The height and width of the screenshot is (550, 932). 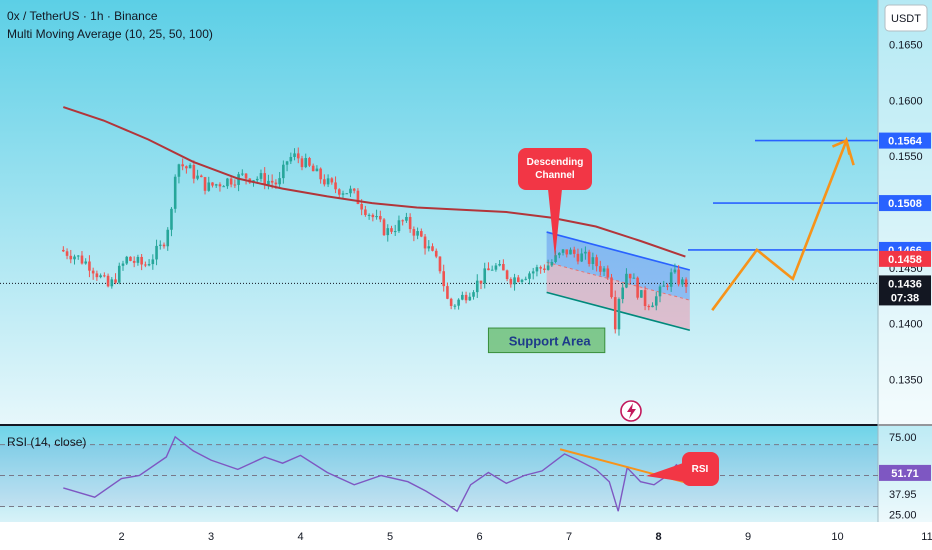 What do you see at coordinates (748, 537) in the screenshot?
I see `time-tick-label: 9` at bounding box center [748, 537].